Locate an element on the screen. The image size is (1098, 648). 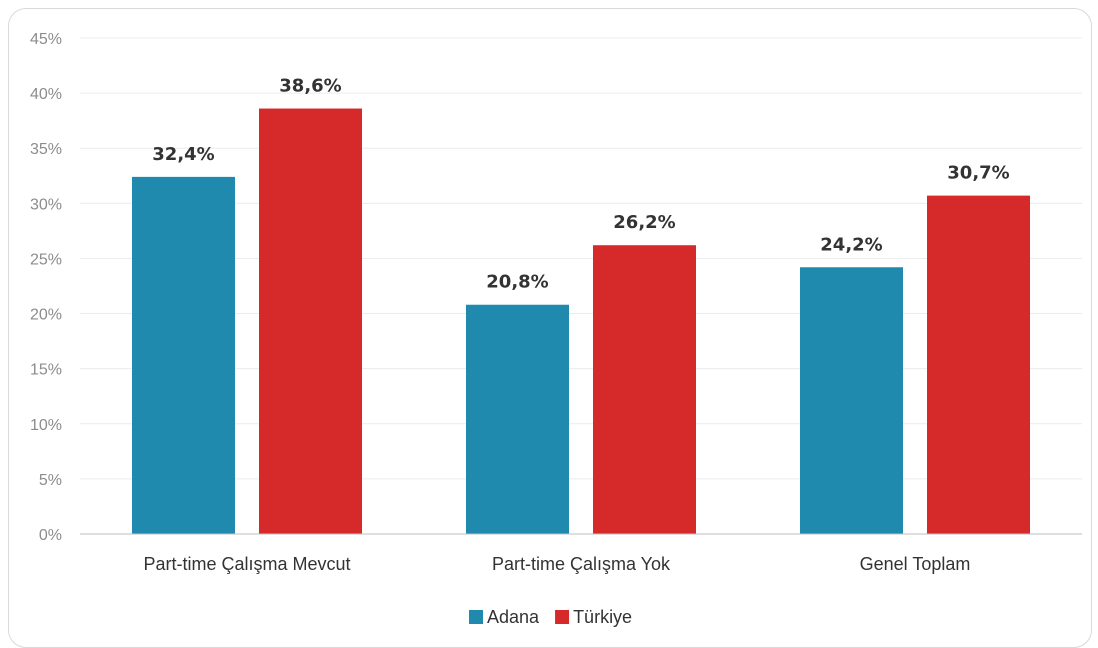
data-label: 26,2% is located at coordinates (644, 222).